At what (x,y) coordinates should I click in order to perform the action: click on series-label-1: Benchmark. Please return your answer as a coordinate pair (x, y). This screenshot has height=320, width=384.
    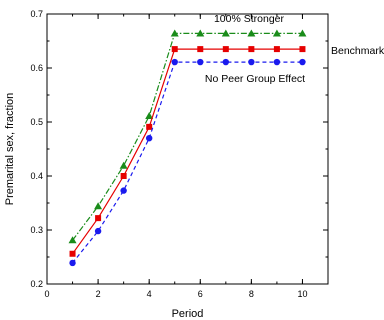
    Looking at the image, I should click on (357, 51).